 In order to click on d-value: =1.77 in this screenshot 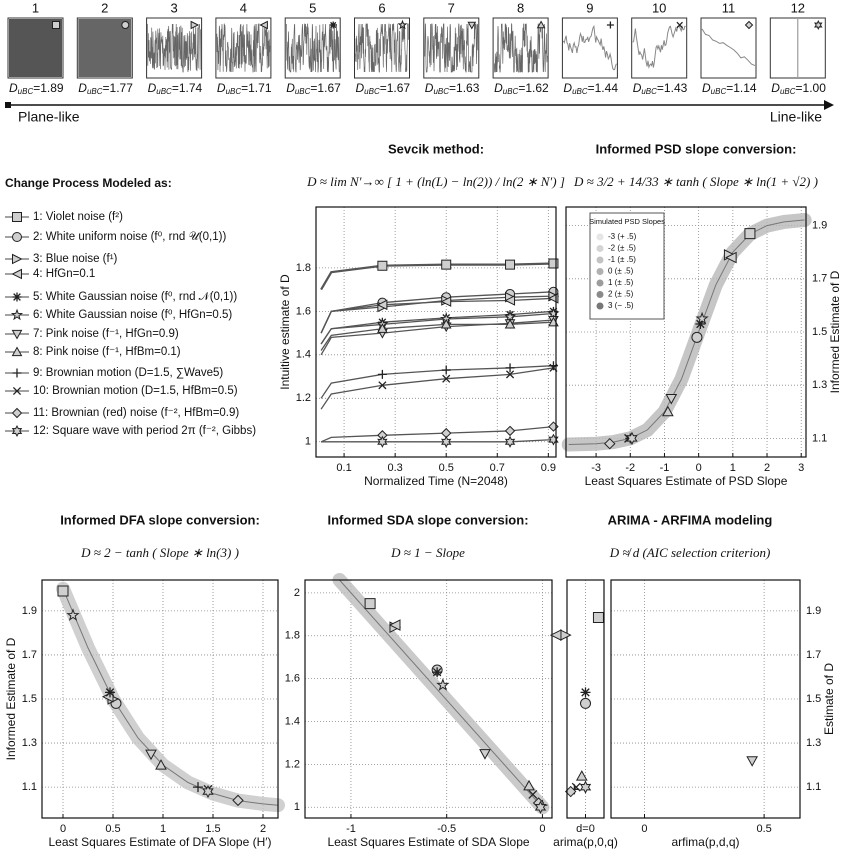, I will do `click(118, 88)`.